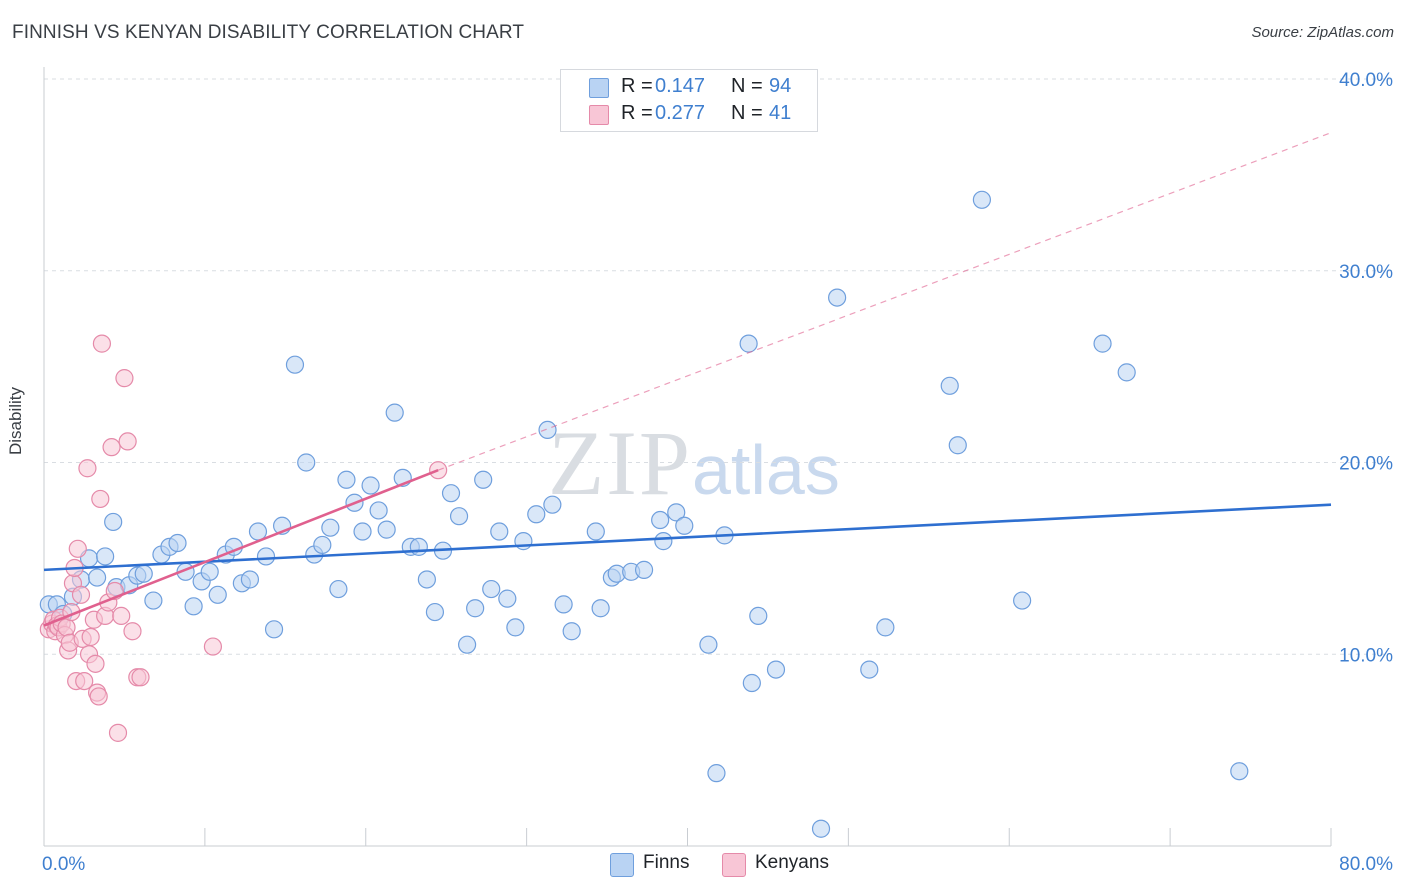 This screenshot has width=1406, height=892. Describe the element at coordinates (1322, 32) in the screenshot. I see `source-label: Source: ZipAtlas.com` at that location.